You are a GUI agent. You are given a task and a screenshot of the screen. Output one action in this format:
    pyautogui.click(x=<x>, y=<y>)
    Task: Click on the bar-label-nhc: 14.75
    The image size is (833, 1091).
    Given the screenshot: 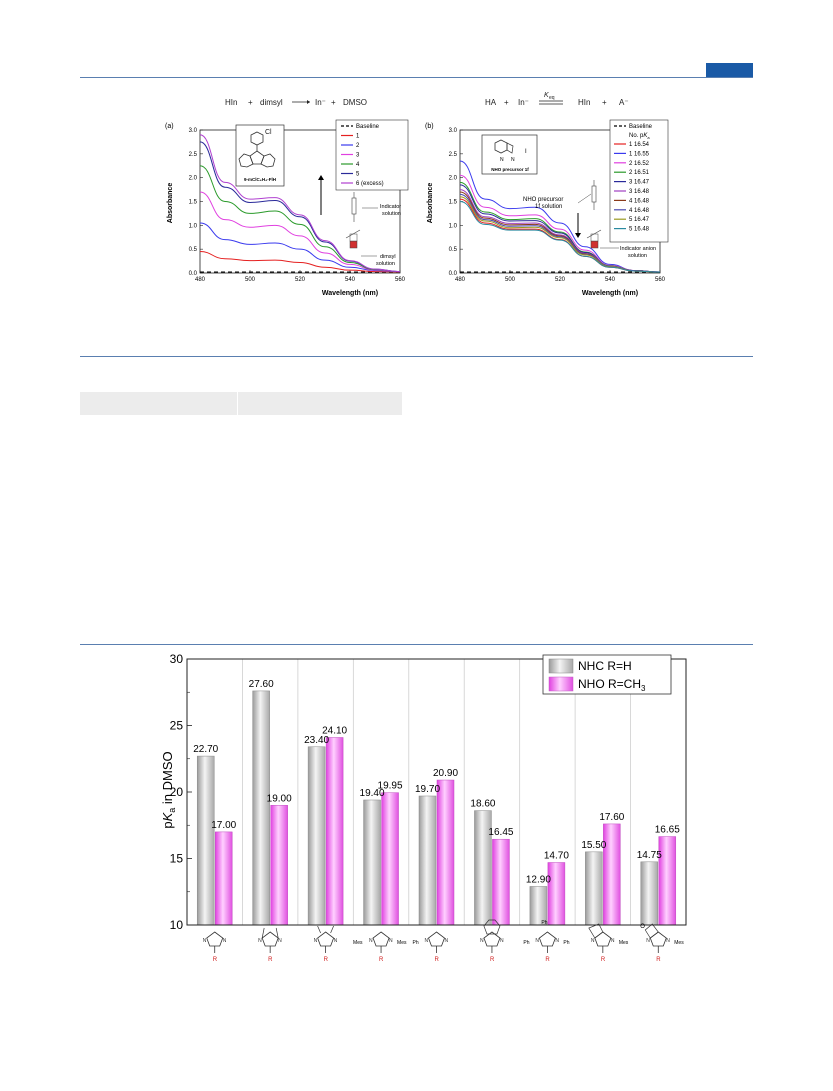 What is the action you would take?
    pyautogui.click(x=649, y=855)
    